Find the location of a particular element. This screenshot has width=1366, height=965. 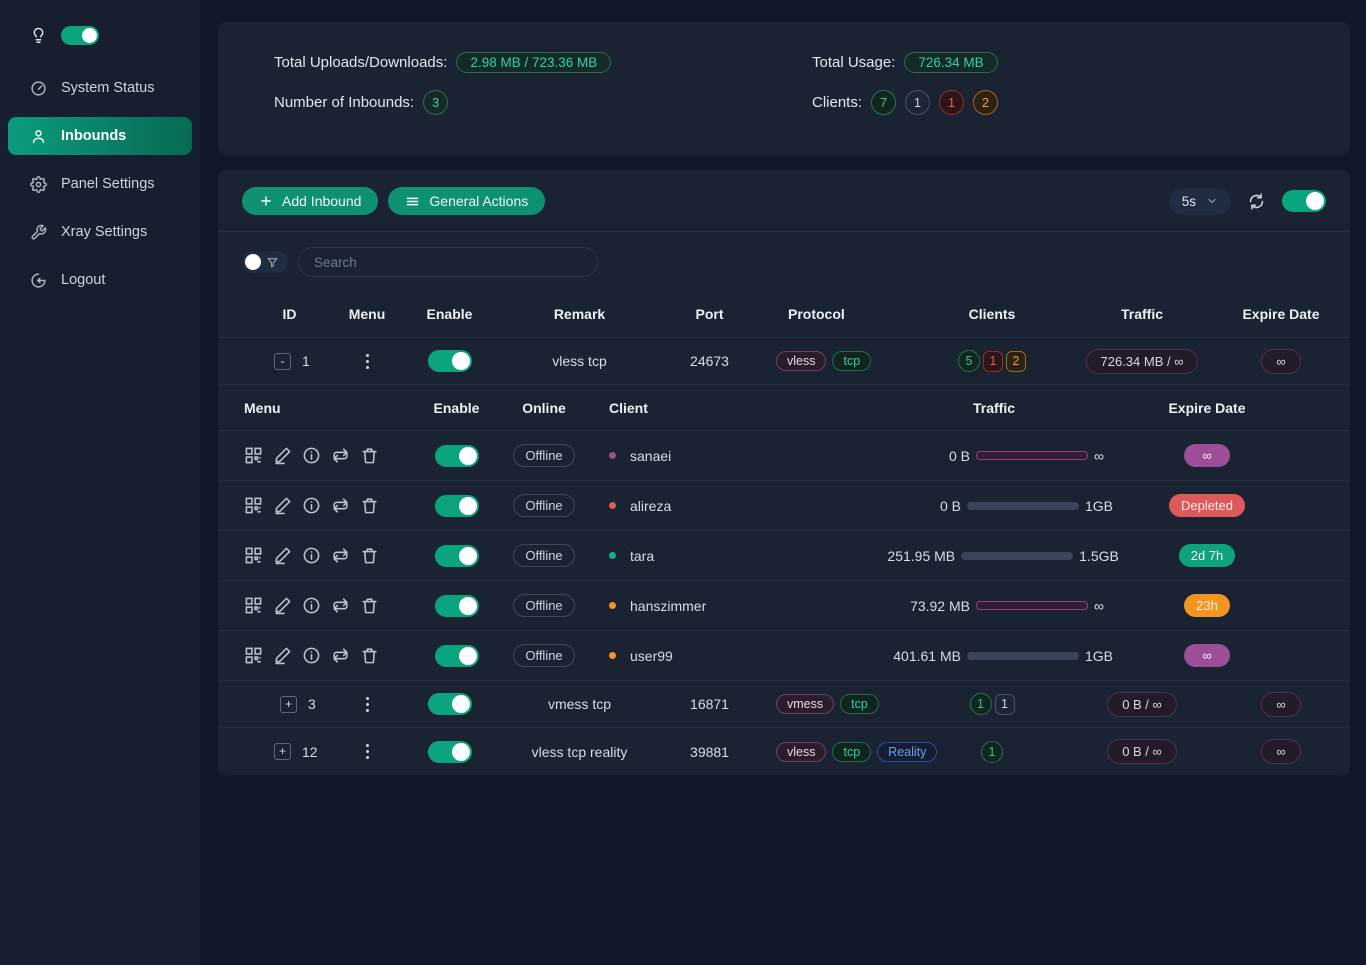

wrench-icon is located at coordinates (38, 232).